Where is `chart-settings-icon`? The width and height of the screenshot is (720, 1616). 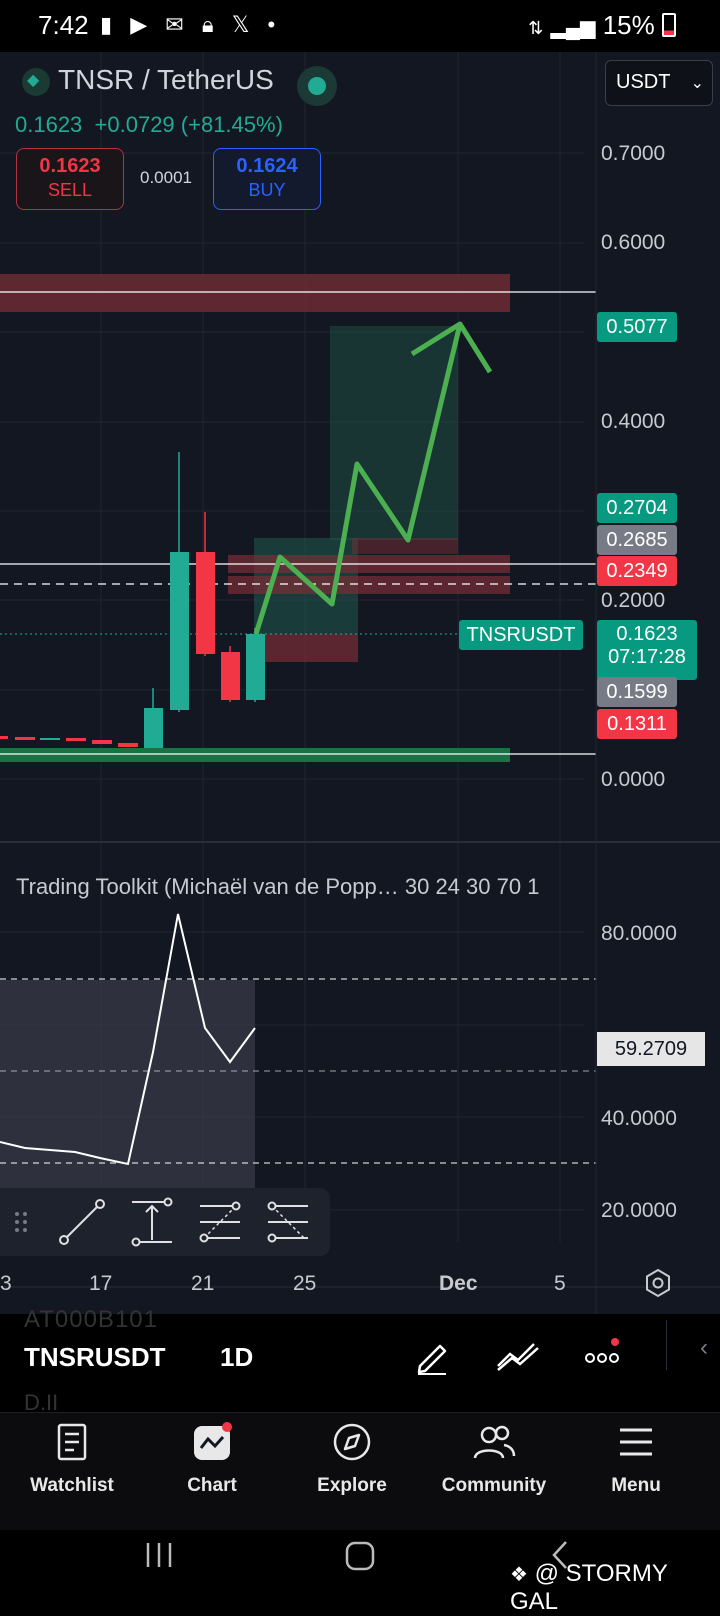 chart-settings-icon is located at coordinates (658, 1285).